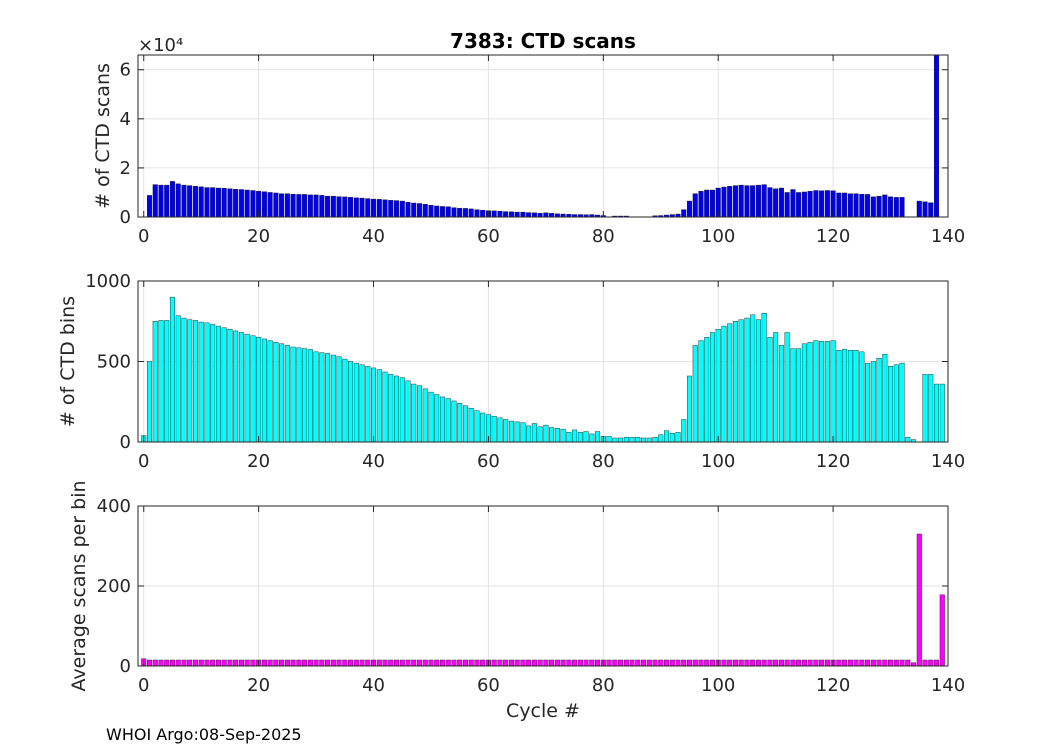 This screenshot has width=1050, height=750. I want to click on x-tick-label: 40, so click(373, 685).